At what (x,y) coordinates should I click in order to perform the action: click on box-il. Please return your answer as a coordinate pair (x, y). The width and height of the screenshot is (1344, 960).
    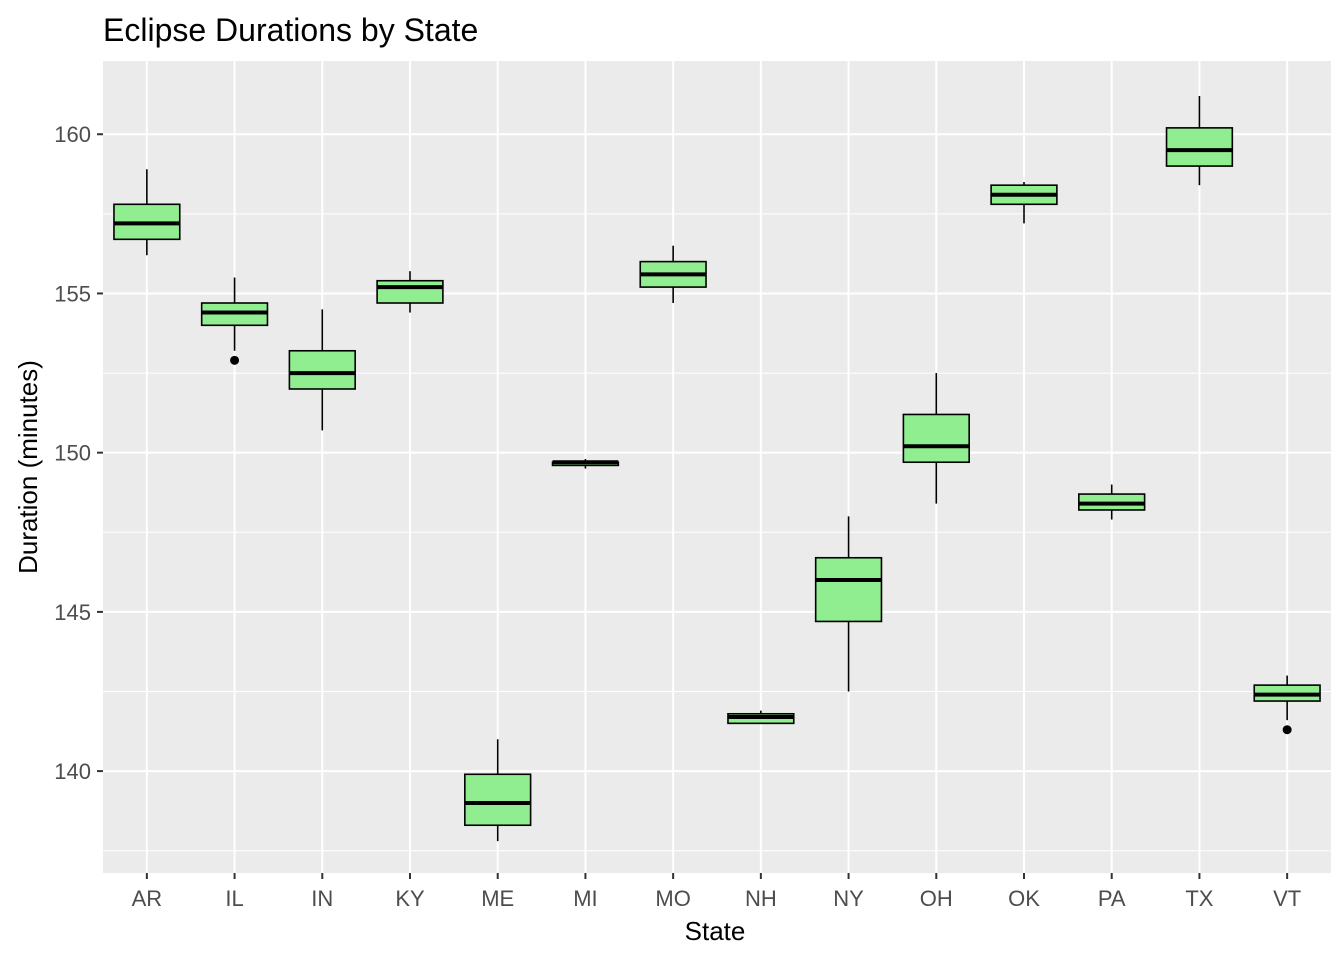
    Looking at the image, I should click on (234, 321).